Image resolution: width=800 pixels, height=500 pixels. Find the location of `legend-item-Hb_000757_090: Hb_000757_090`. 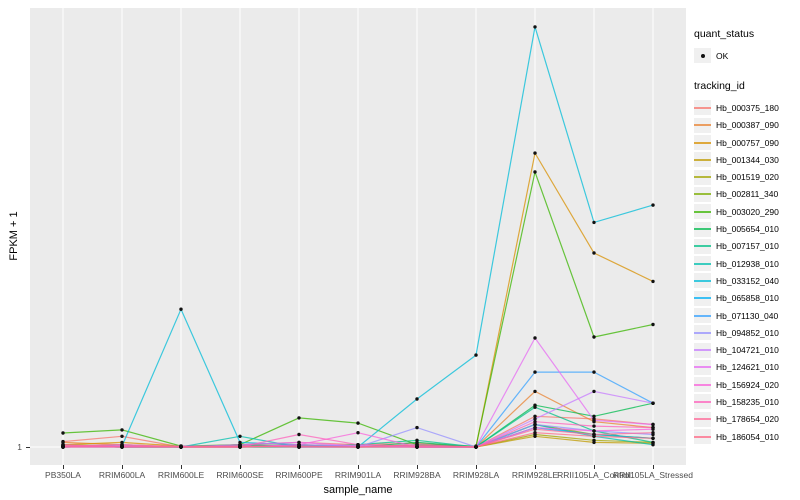

legend-item-Hb_000757_090: Hb_000757_090 is located at coordinates (746, 142).